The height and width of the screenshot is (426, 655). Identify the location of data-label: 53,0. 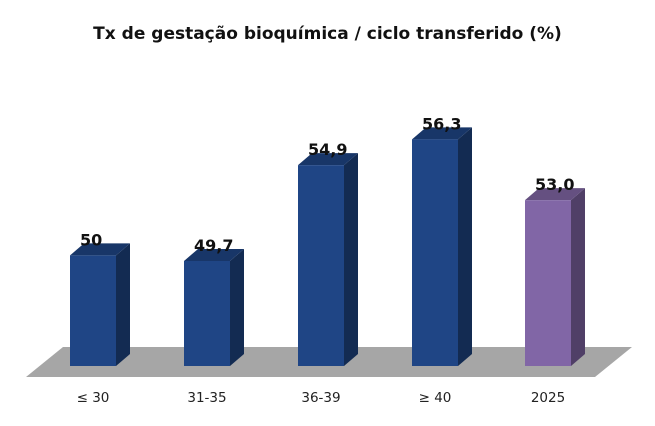
(554, 184).